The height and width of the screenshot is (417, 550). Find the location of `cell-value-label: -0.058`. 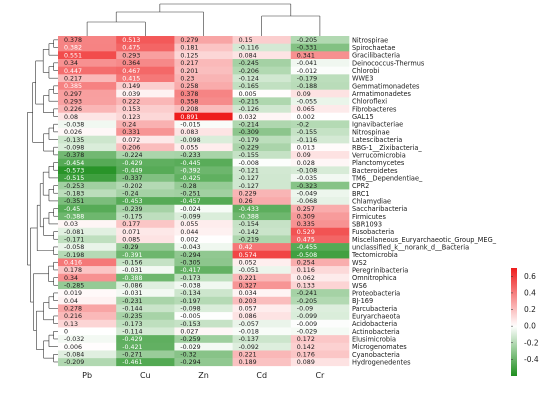

cell-value-label: -0.058 is located at coordinates (74, 247).